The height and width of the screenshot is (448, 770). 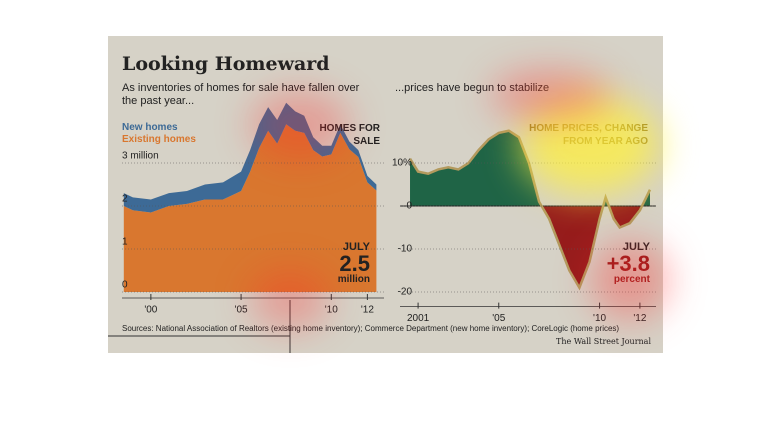 I want to click on callout-unit: million, so click(x=353, y=279).